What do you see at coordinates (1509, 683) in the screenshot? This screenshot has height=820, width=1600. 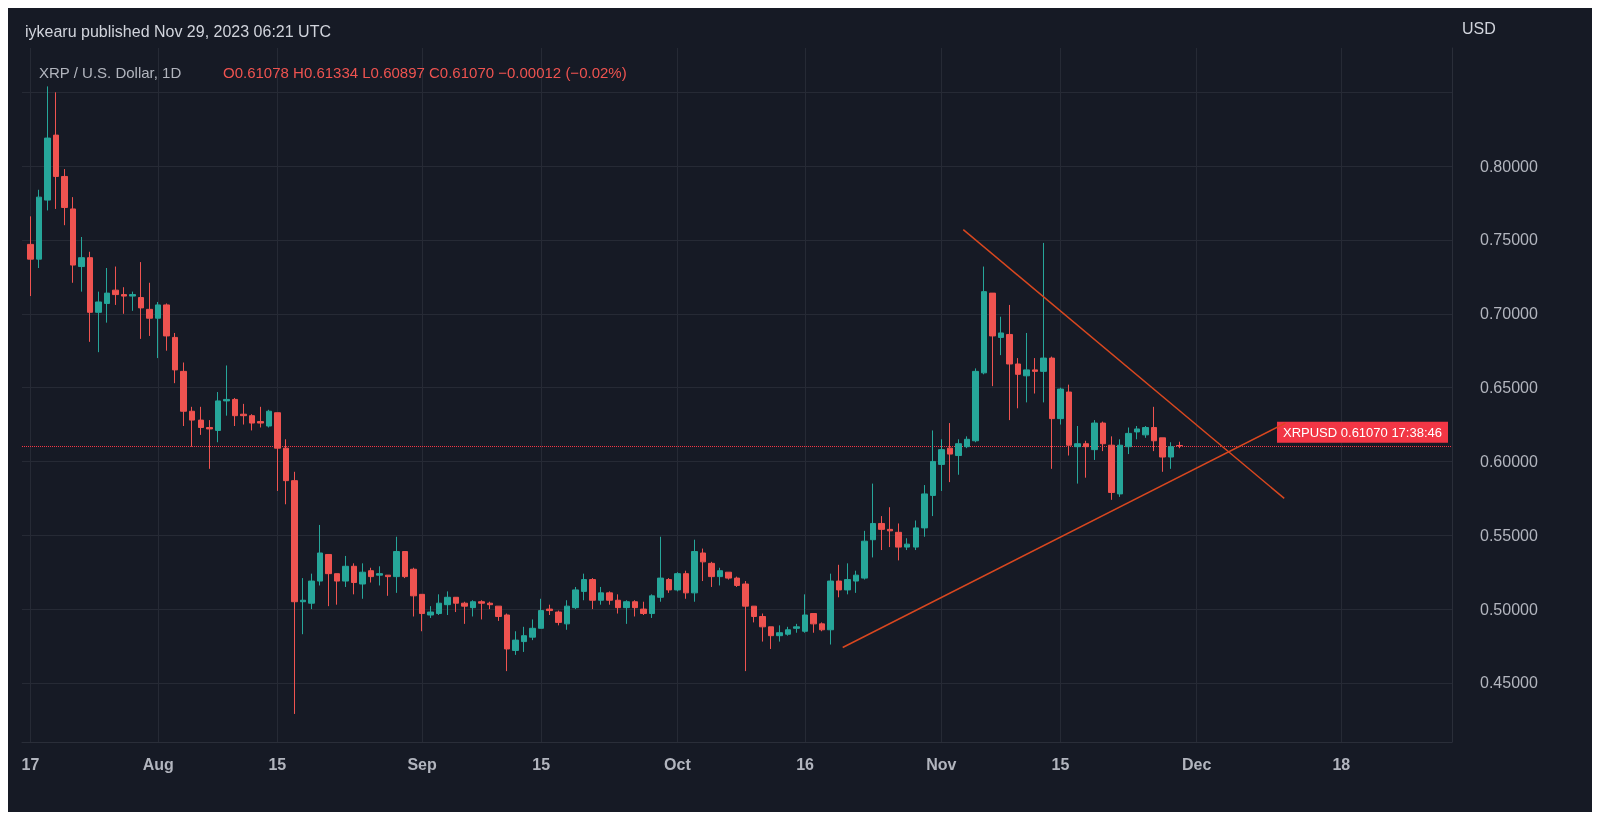 I see `y-tick-label: 0.45000` at bounding box center [1509, 683].